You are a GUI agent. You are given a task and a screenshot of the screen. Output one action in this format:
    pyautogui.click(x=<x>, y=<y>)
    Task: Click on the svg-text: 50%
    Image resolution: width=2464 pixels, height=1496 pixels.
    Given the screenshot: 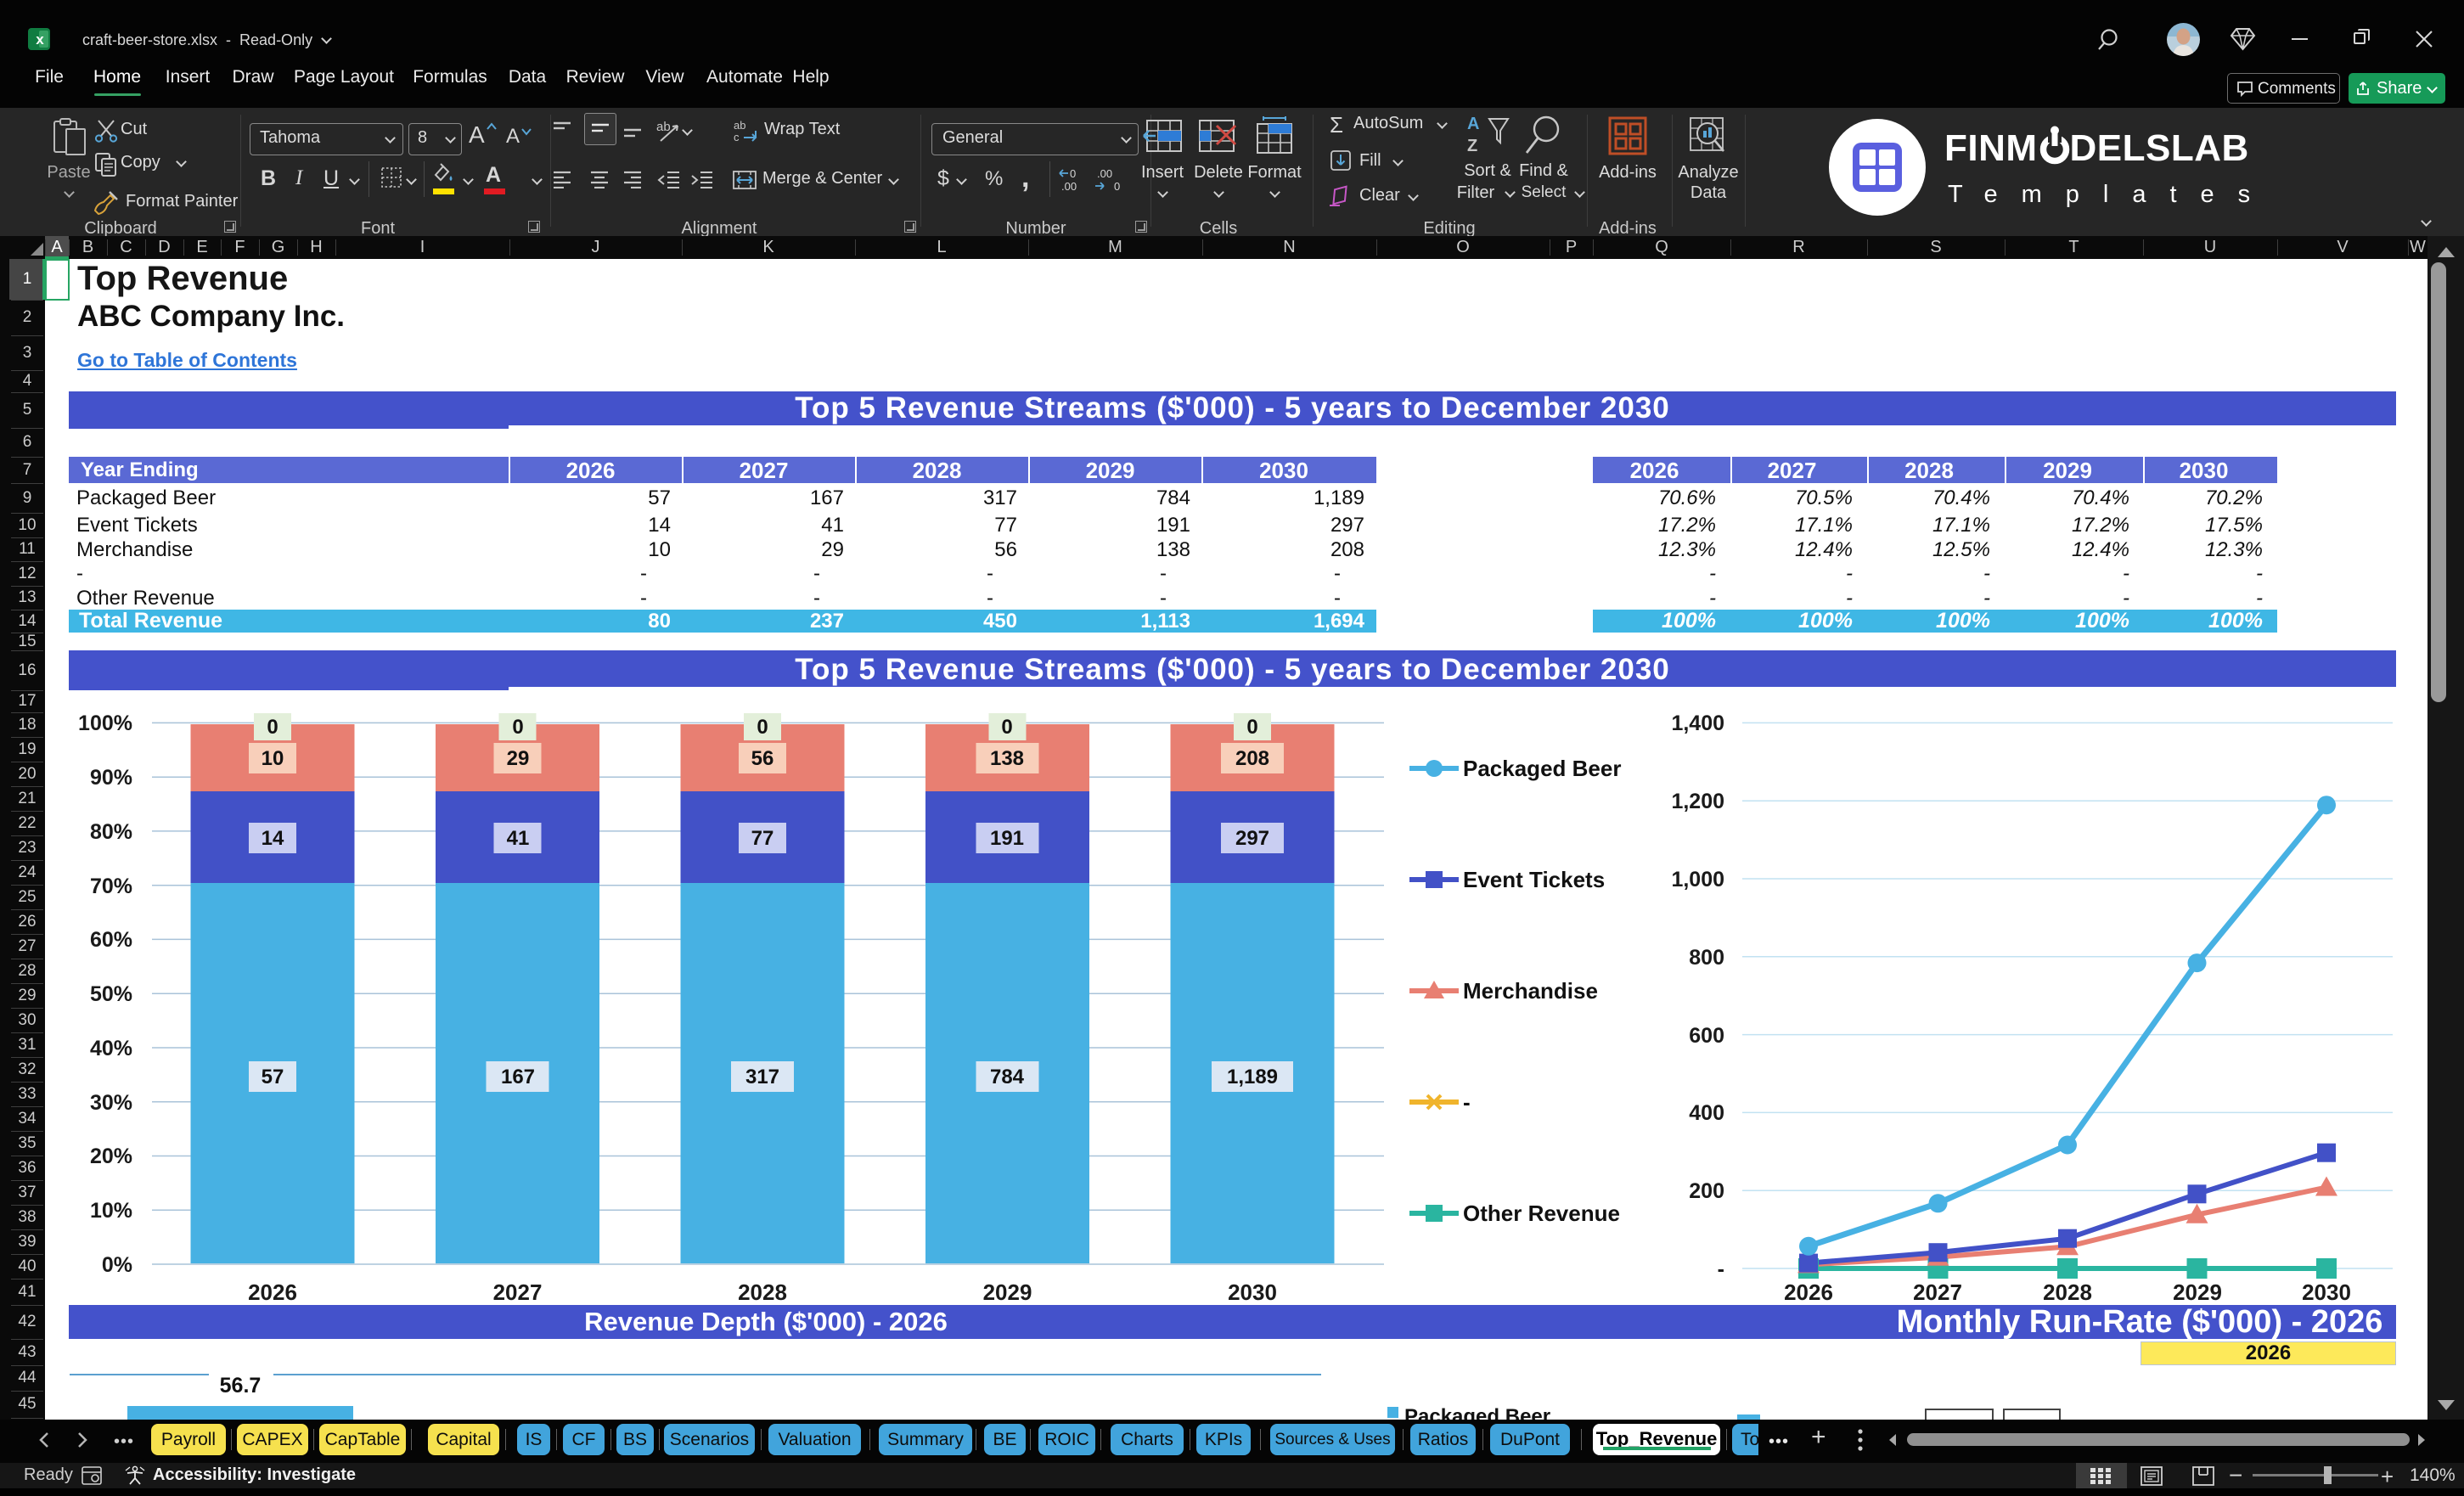 What is the action you would take?
    pyautogui.click(x=111, y=994)
    